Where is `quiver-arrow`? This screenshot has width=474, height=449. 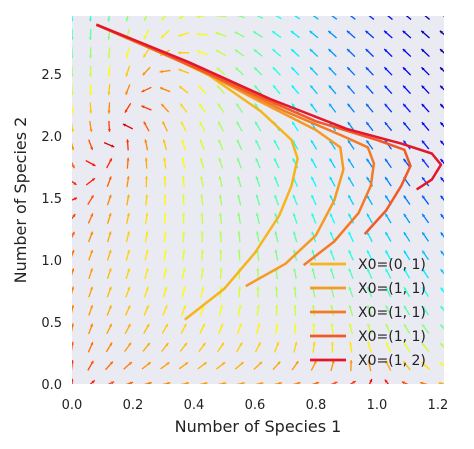
quiver-arrow is located at coordinates (278, 18).